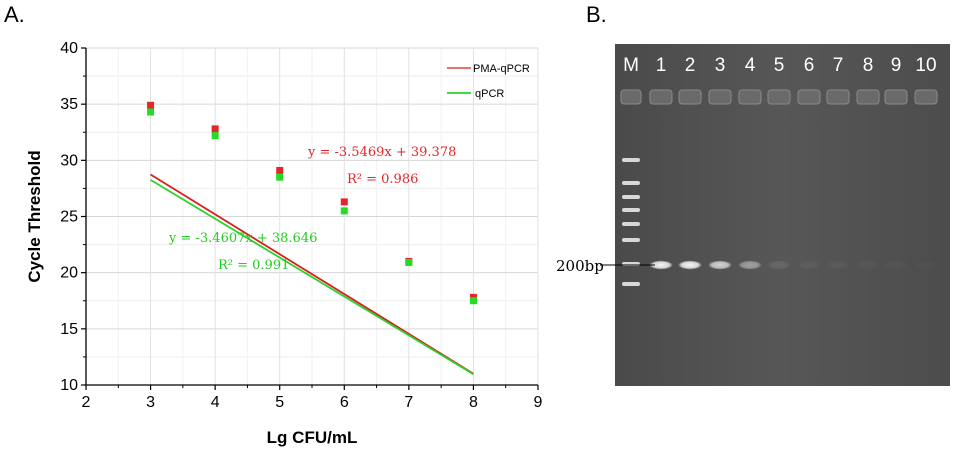 The width and height of the screenshot is (960, 454). What do you see at coordinates (896, 65) in the screenshot?
I see `lane-label: 9` at bounding box center [896, 65].